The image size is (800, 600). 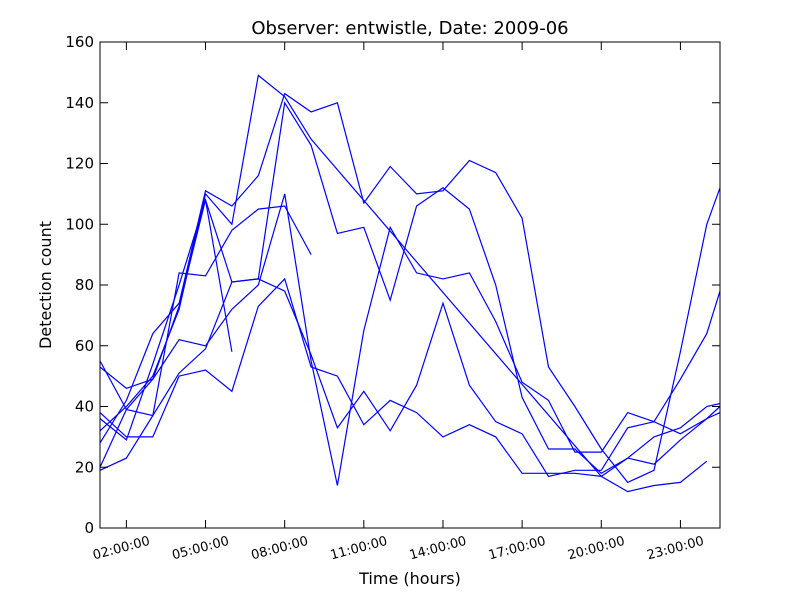 I want to click on y-tick-label: 20, so click(x=84, y=467).